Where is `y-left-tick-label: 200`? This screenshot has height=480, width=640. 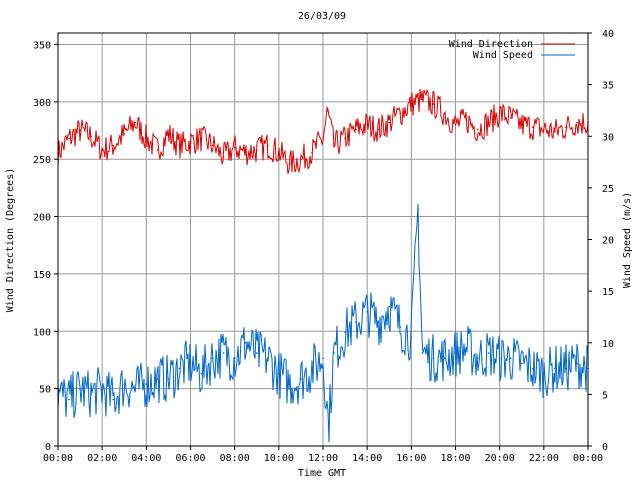
y-left-tick-label: 200 is located at coordinates (42, 218).